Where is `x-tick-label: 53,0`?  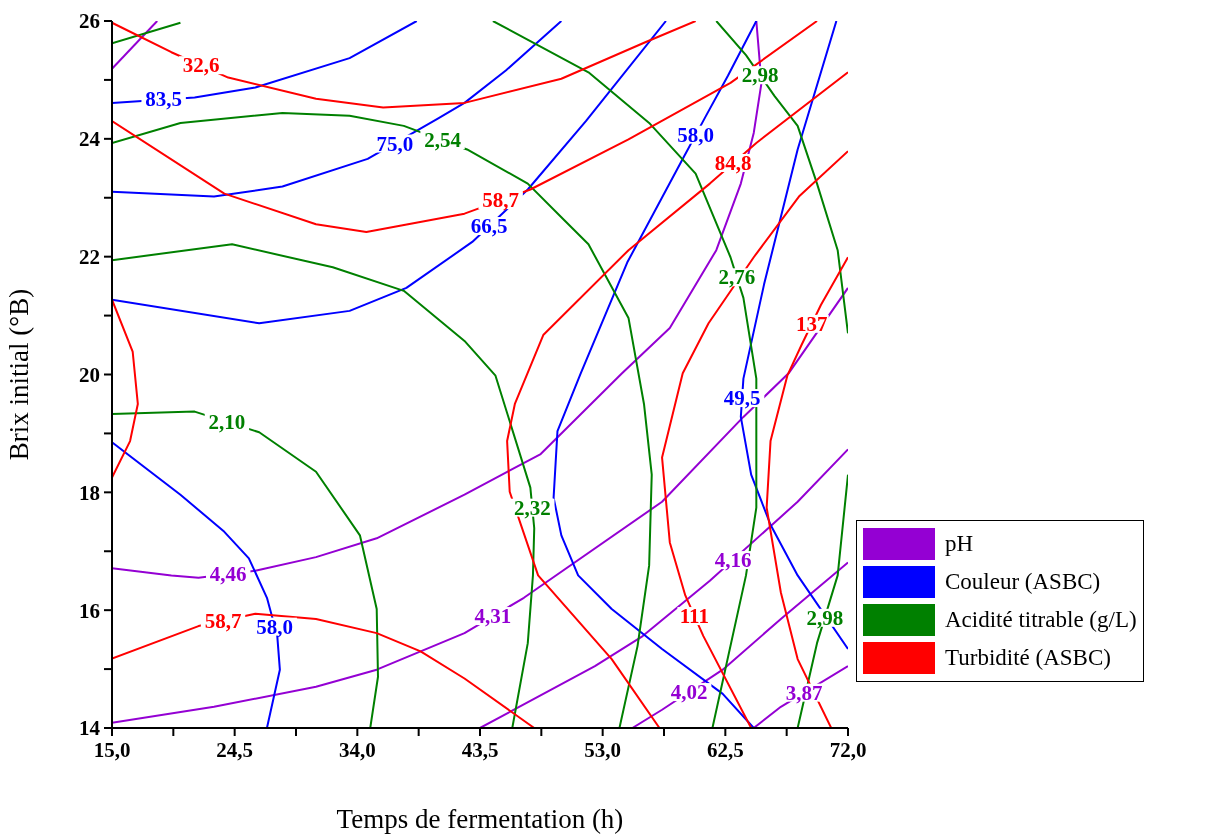
x-tick-label: 53,0 is located at coordinates (603, 749).